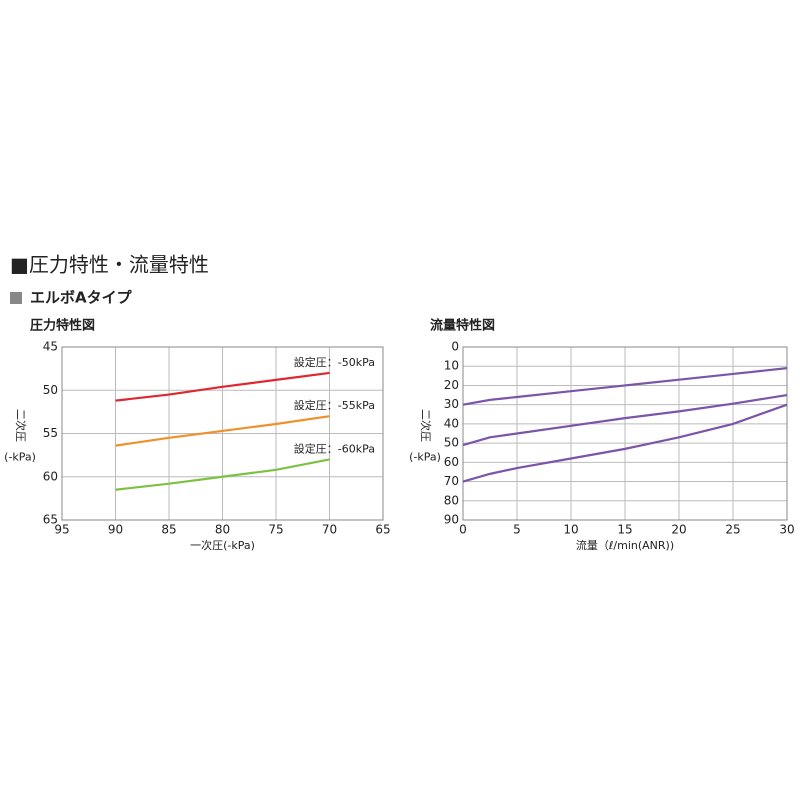  I want to click on x-tick-label: 20, so click(678, 530).